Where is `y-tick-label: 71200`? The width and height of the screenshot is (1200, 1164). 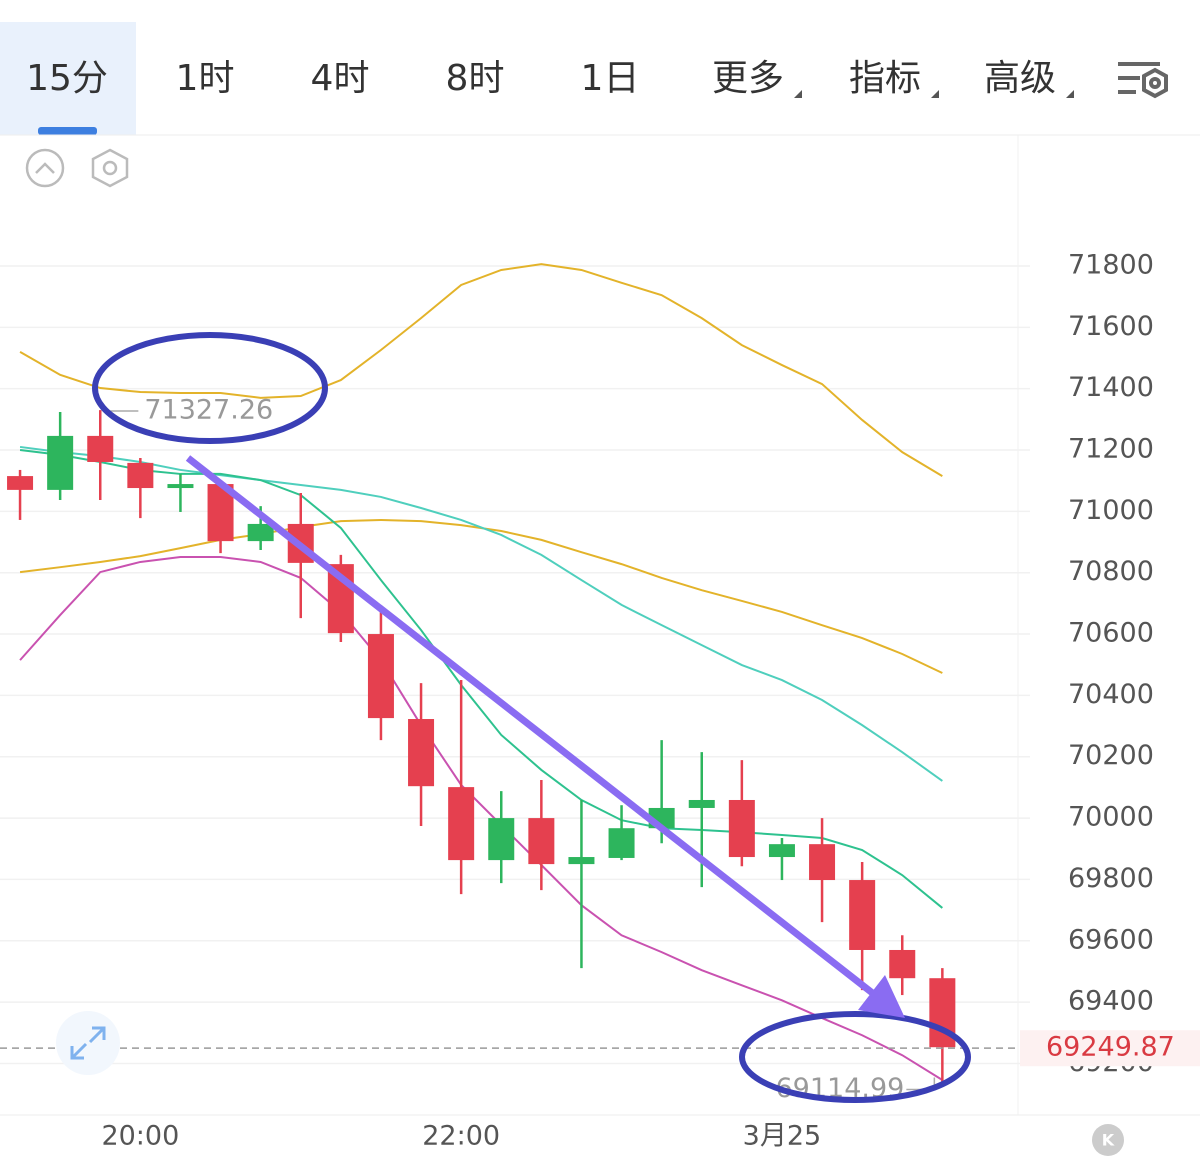
y-tick-label: 71200 is located at coordinates (1111, 449).